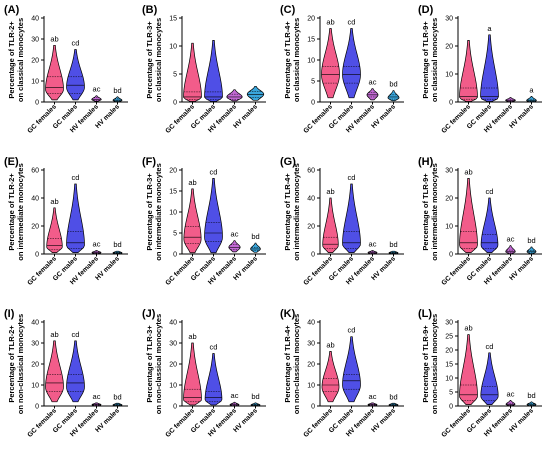 The height and width of the screenshot is (456, 550). What do you see at coordinates (288, 162) in the screenshot?
I see `panel-label: (G)` at bounding box center [288, 162].